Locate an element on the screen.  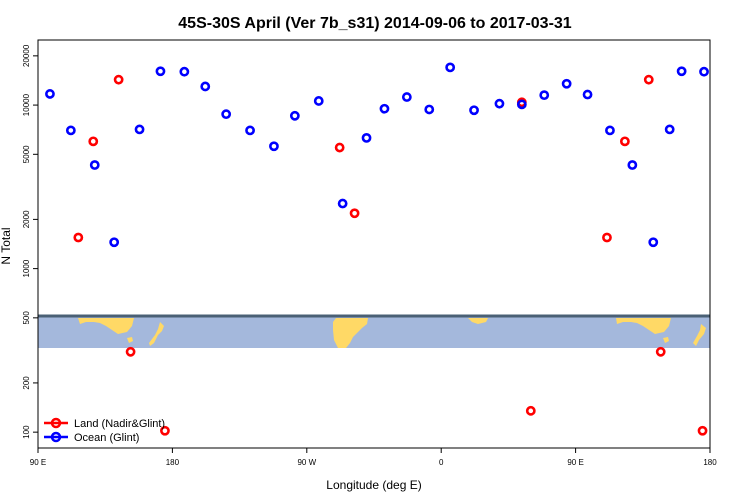
y-tick-label: 1000 is located at coordinates (26, 268).